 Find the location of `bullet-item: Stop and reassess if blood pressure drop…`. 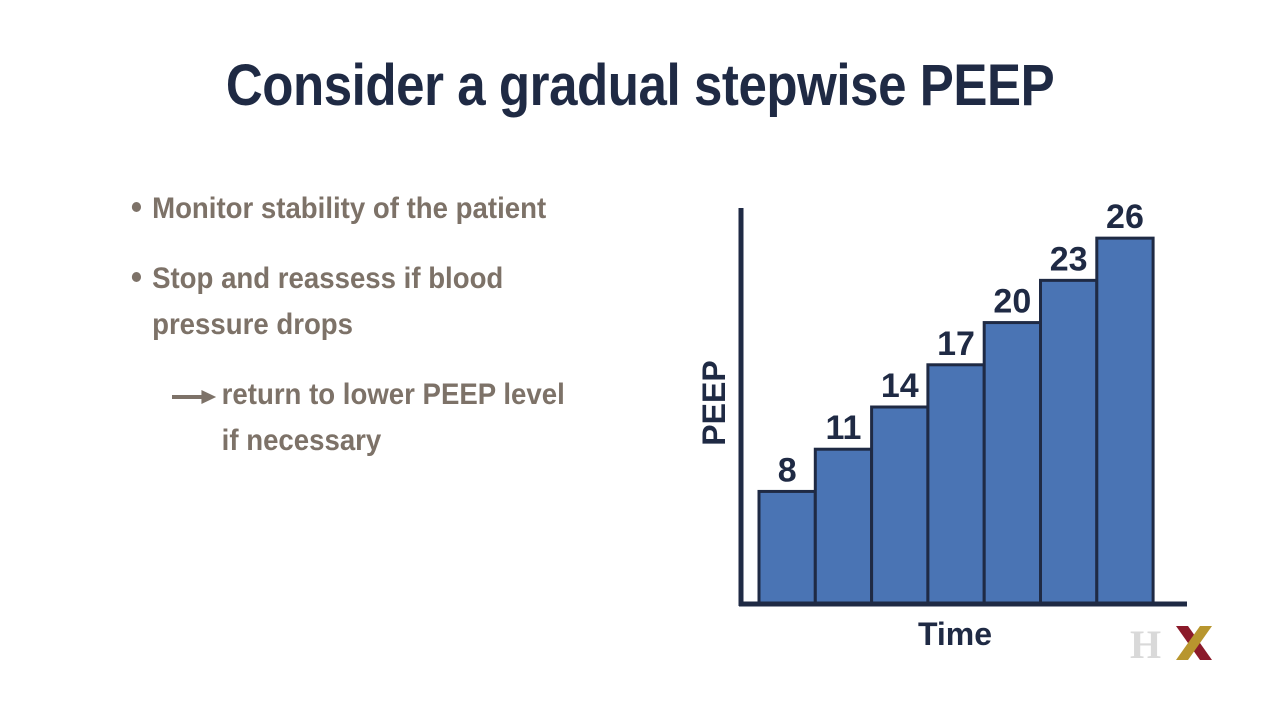

bullet-item: Stop and reassess if blood pressure drop… is located at coordinates (325, 302).